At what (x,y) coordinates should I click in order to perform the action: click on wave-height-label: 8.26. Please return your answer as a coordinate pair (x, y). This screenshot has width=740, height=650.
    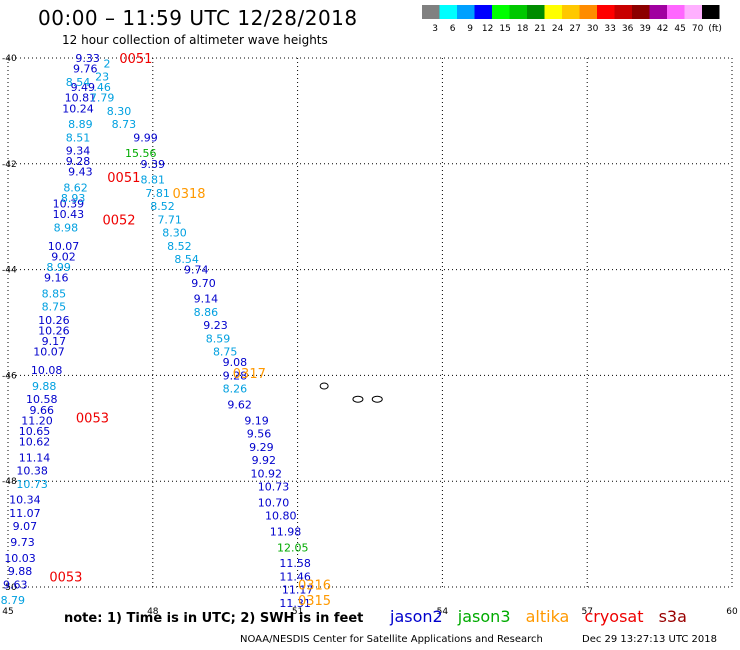
    Looking at the image, I should click on (235, 389).